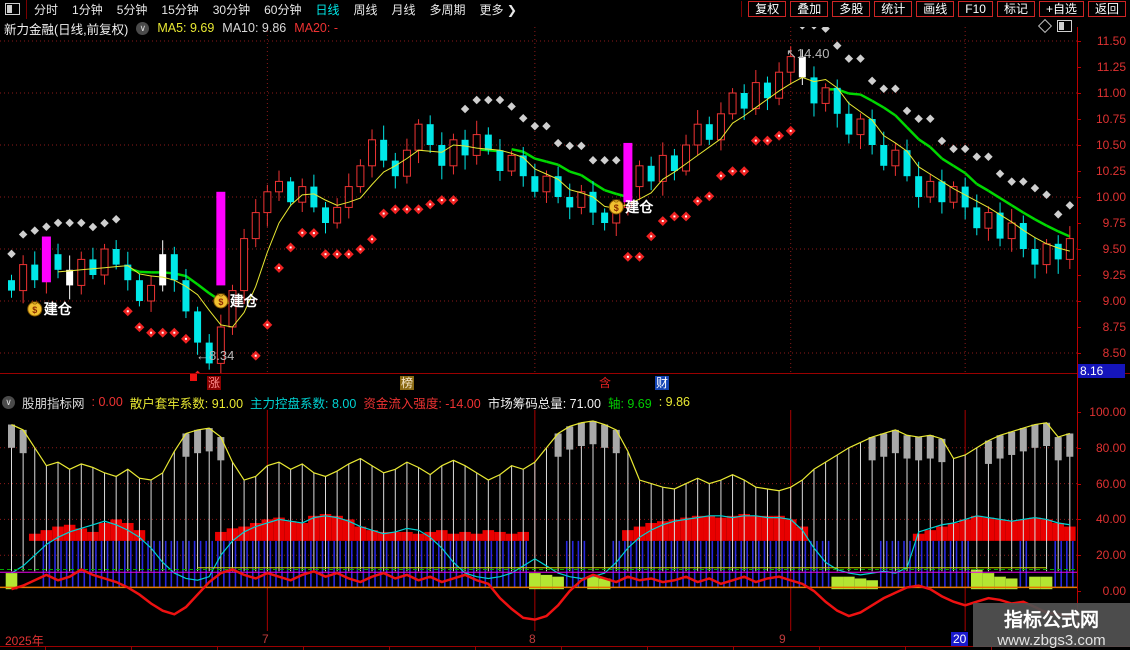  Describe the element at coordinates (1051, 620) in the screenshot. I see `watermark-title: 指标公式网` at that location.